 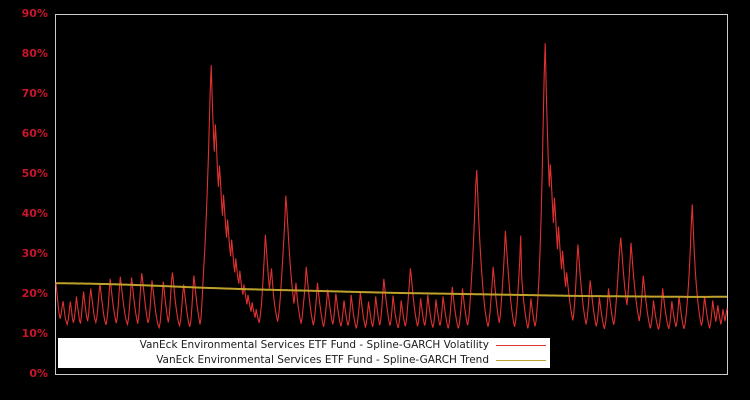 What do you see at coordinates (34, 93) in the screenshot?
I see `y-tick-label: 70%` at bounding box center [34, 93].